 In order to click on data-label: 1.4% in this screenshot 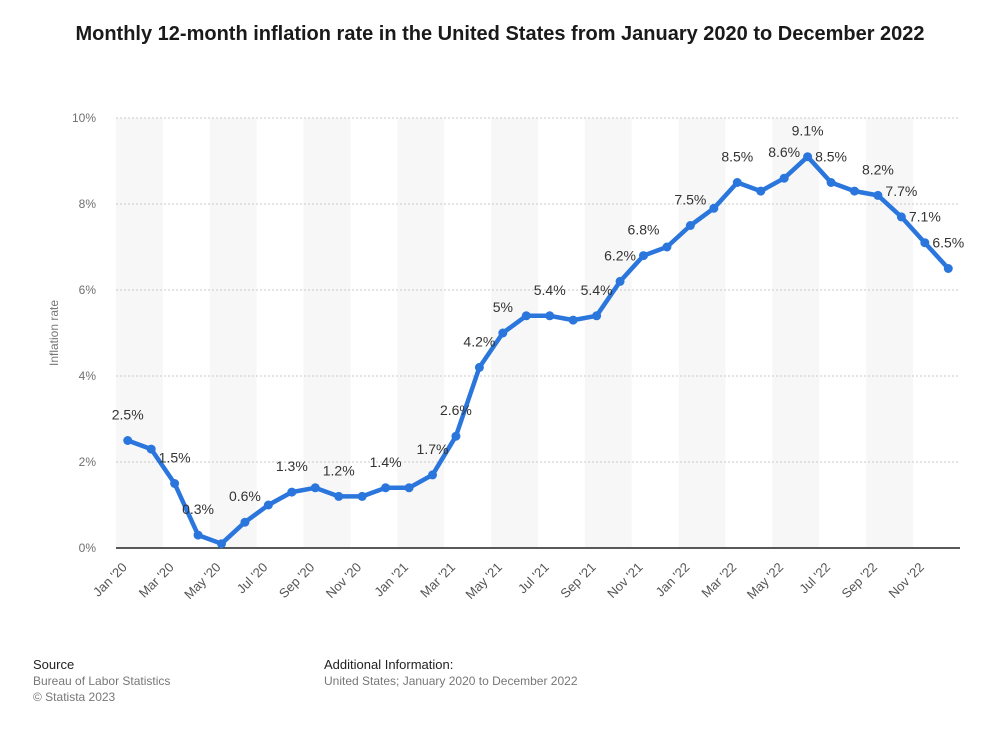, I will do `click(386, 462)`.